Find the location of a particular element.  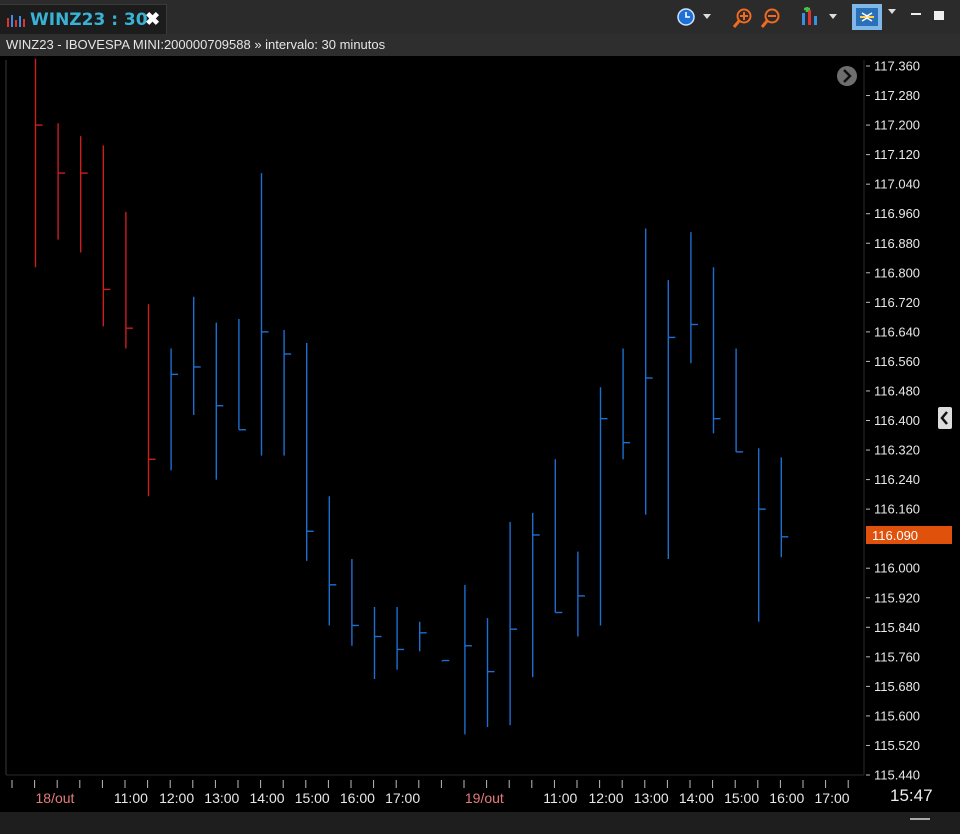

last-price-label: 116.090 is located at coordinates (895, 535).